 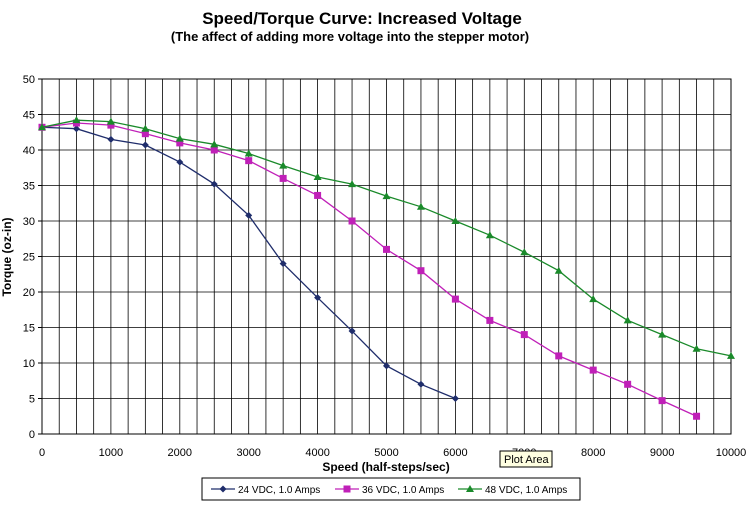 I want to click on x-tick-label: 0, so click(x=42, y=453).